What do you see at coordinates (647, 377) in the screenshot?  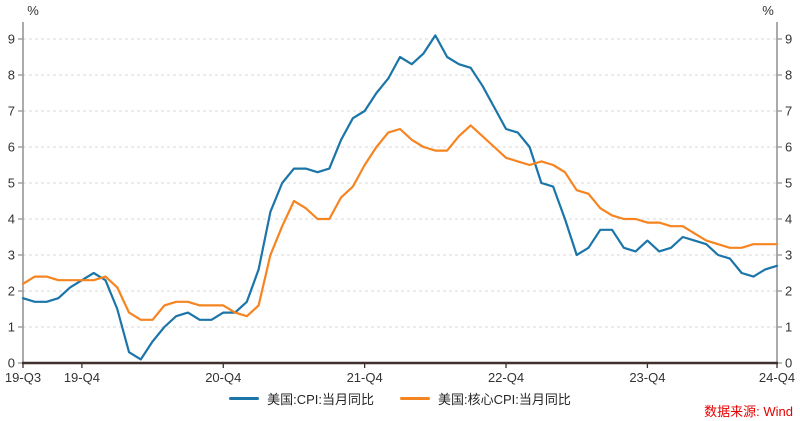 I see `svg-text: 23-Q4` at bounding box center [647, 377].